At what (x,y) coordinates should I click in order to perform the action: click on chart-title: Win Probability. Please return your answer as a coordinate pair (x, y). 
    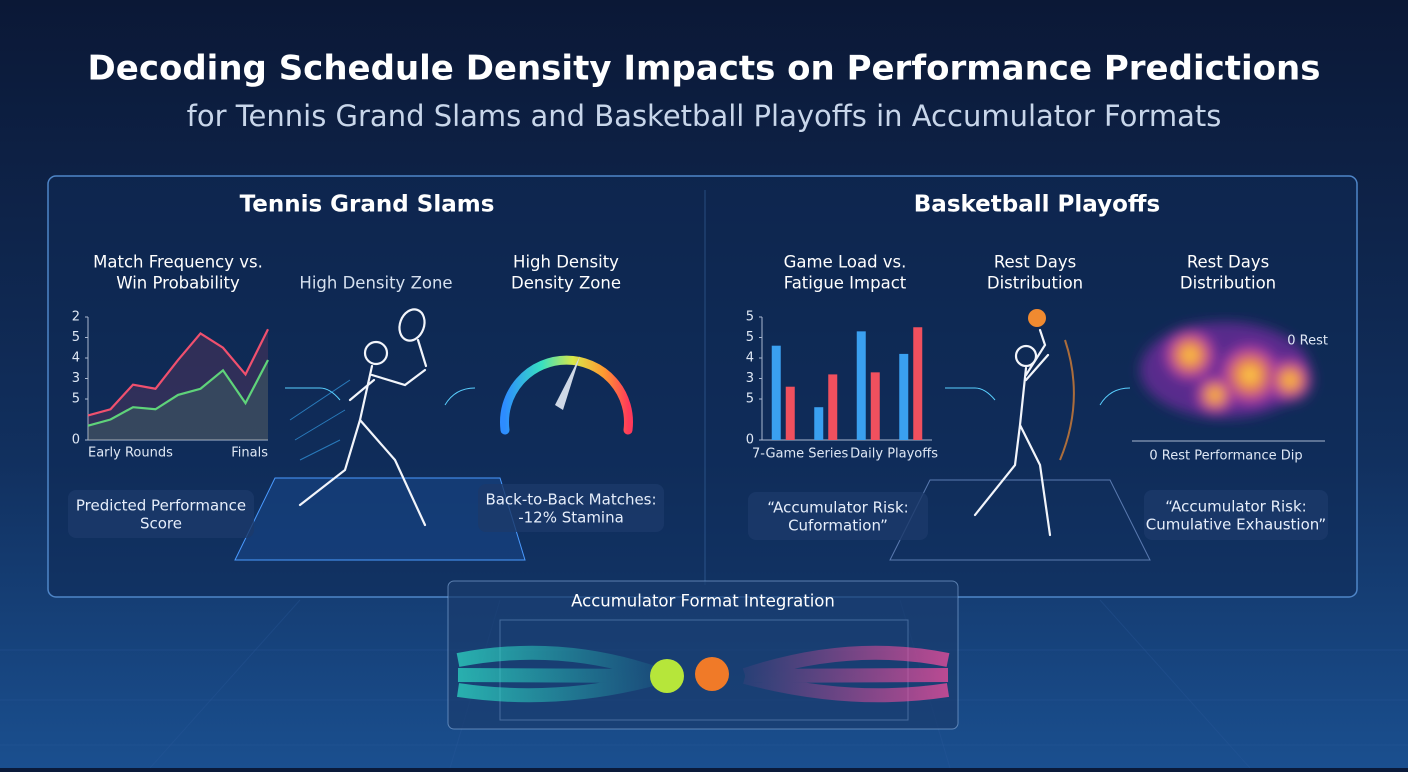
    Looking at the image, I should click on (178, 283).